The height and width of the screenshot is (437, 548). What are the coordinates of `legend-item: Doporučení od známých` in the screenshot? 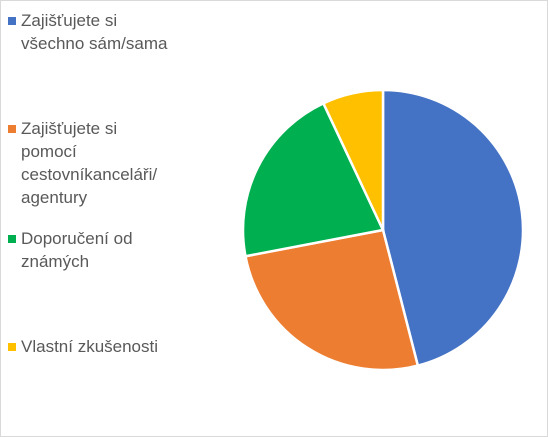 It's located at (89, 250).